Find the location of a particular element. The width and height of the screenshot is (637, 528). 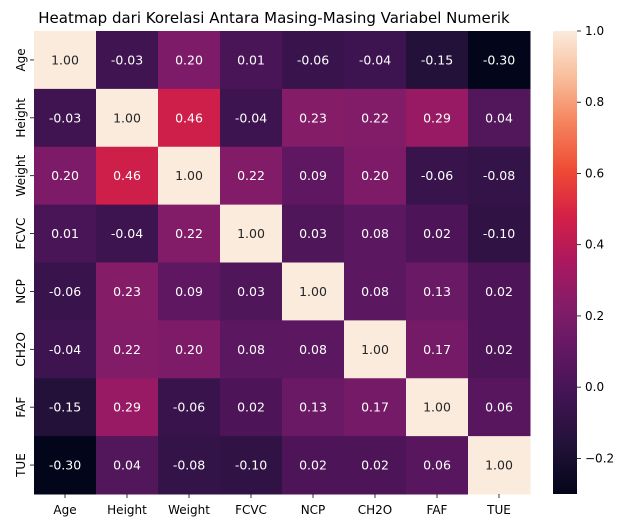

heatmap-cell-faf-ncp is located at coordinates (313, 407).